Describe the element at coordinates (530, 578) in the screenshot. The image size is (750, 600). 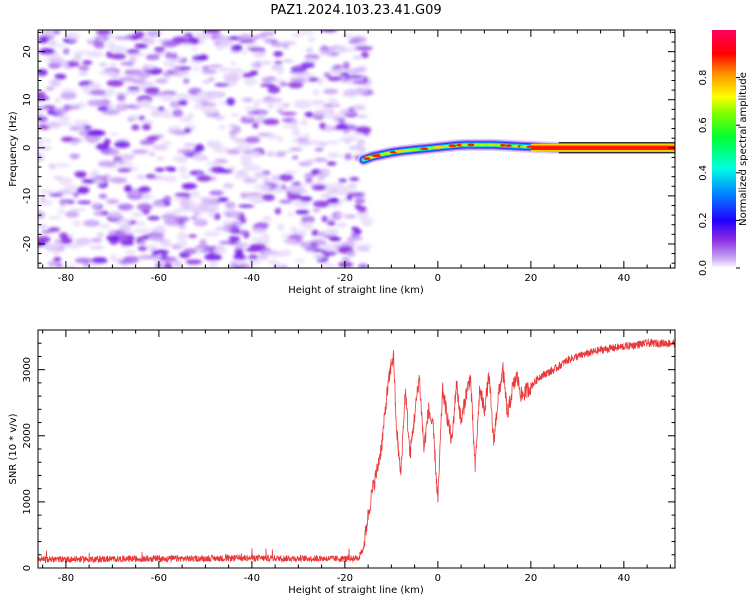
I see `x-tick-label: 20` at that location.